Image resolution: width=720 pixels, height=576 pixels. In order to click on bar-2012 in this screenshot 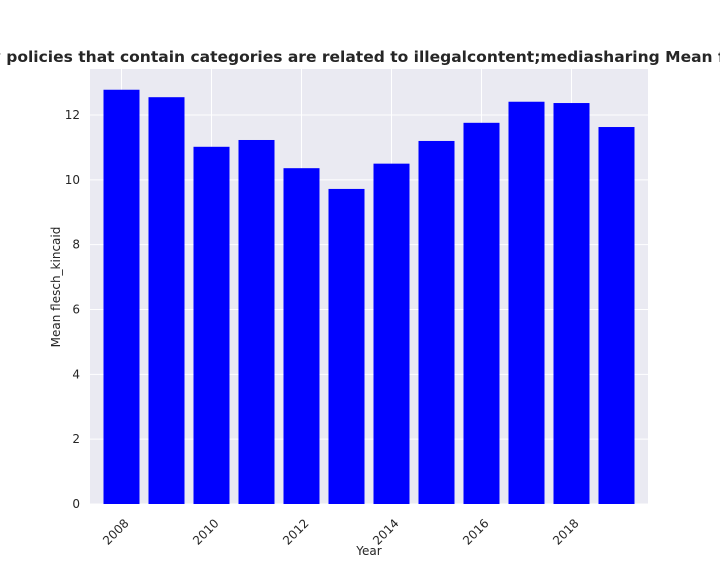, I will do `click(301, 336)`.